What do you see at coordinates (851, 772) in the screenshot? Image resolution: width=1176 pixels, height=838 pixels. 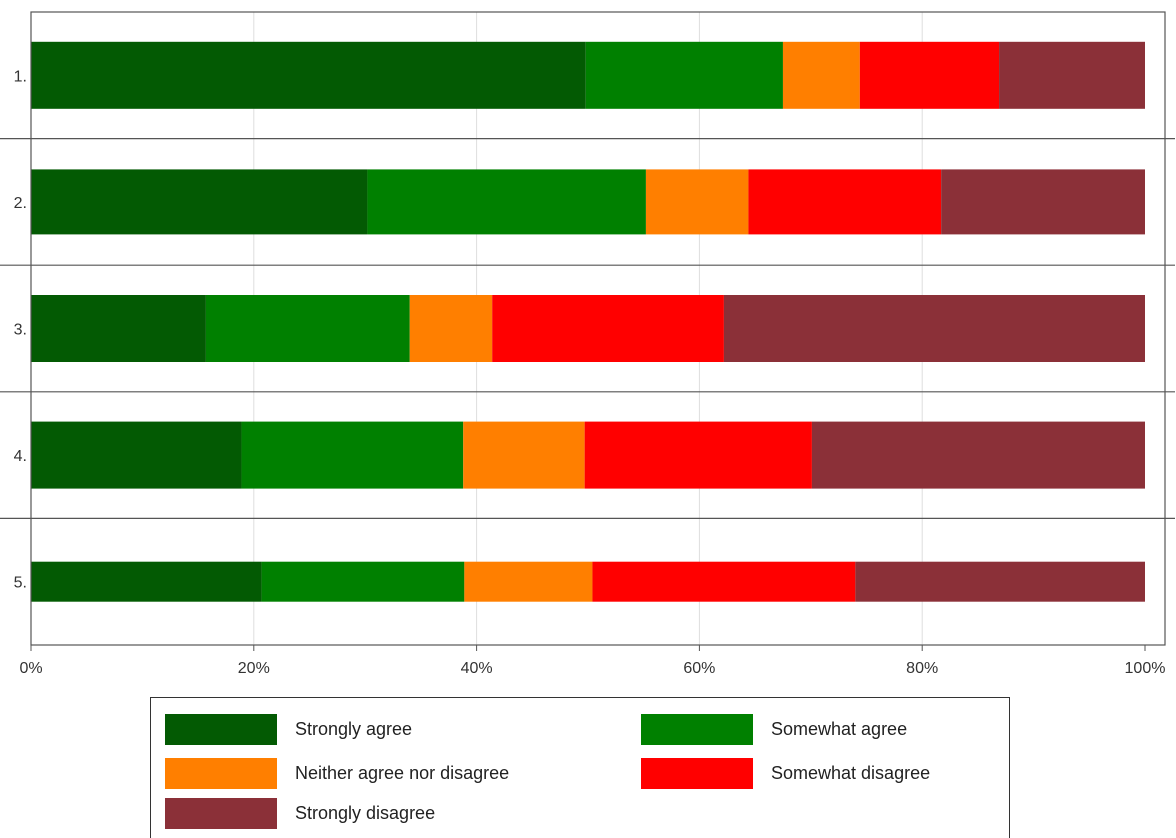 I see `legend-label-somewhat-disagree: Somewhat disagree` at bounding box center [851, 772].